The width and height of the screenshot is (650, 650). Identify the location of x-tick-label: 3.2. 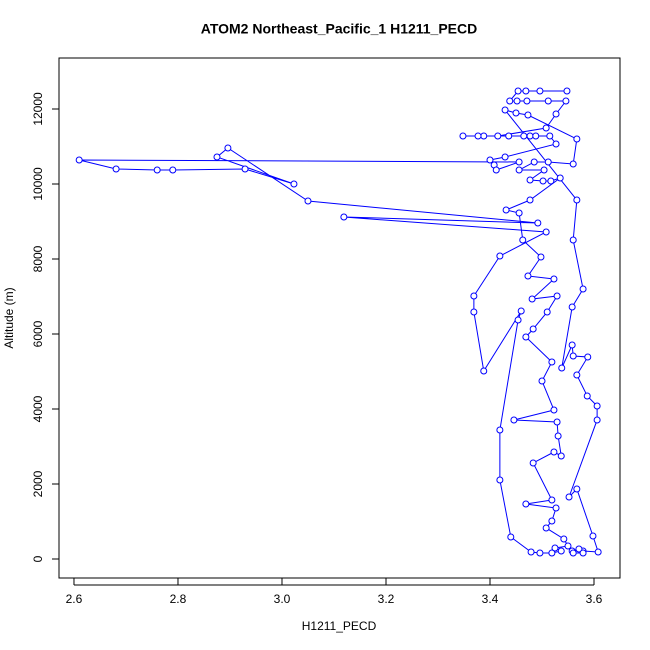
(386, 599).